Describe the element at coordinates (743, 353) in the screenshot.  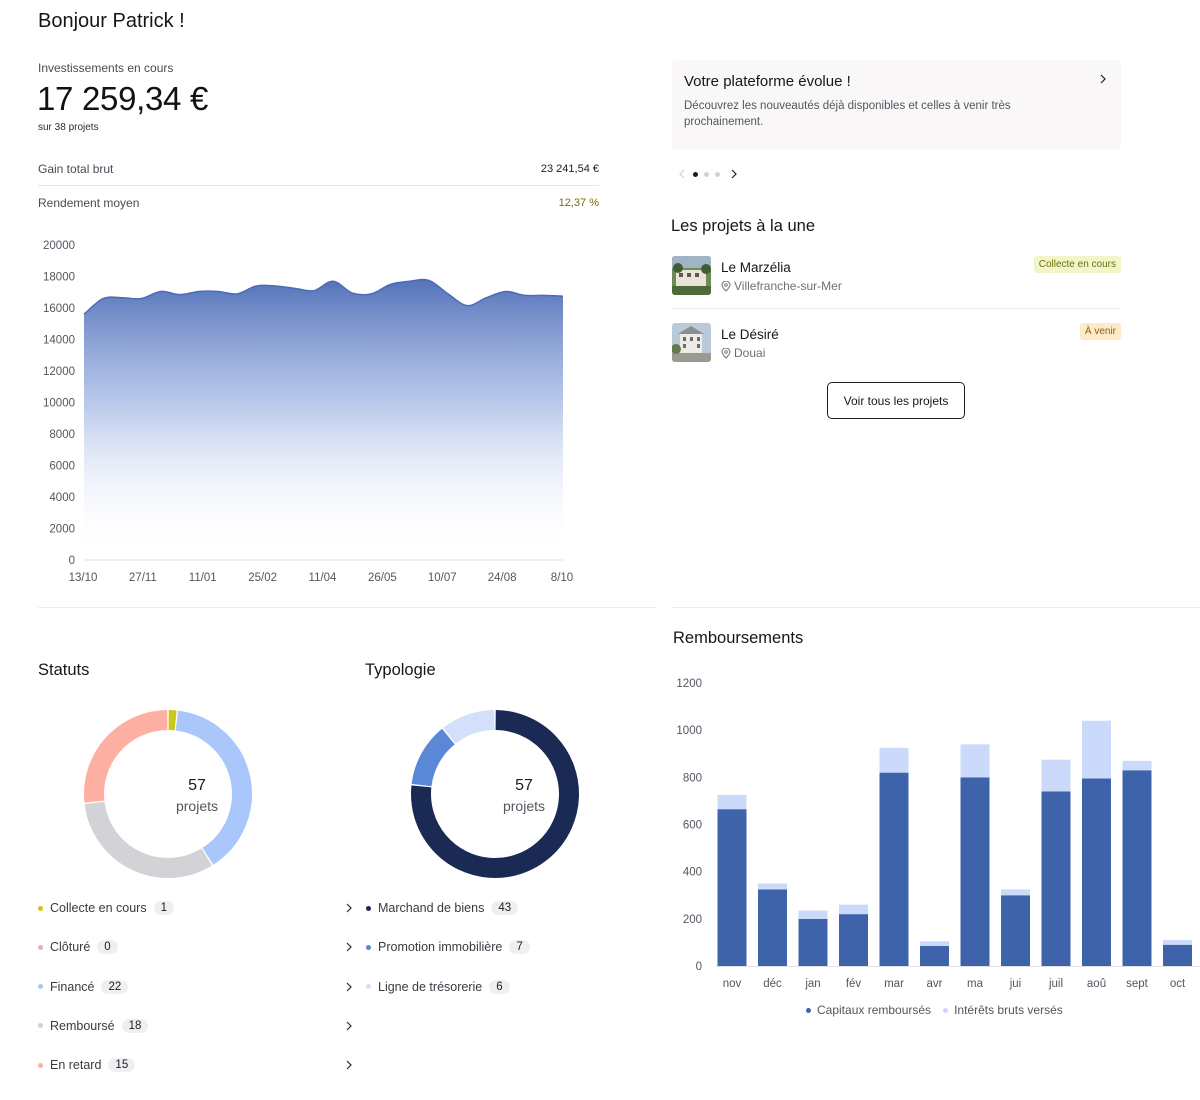
I see `project-location: Douai` at that location.